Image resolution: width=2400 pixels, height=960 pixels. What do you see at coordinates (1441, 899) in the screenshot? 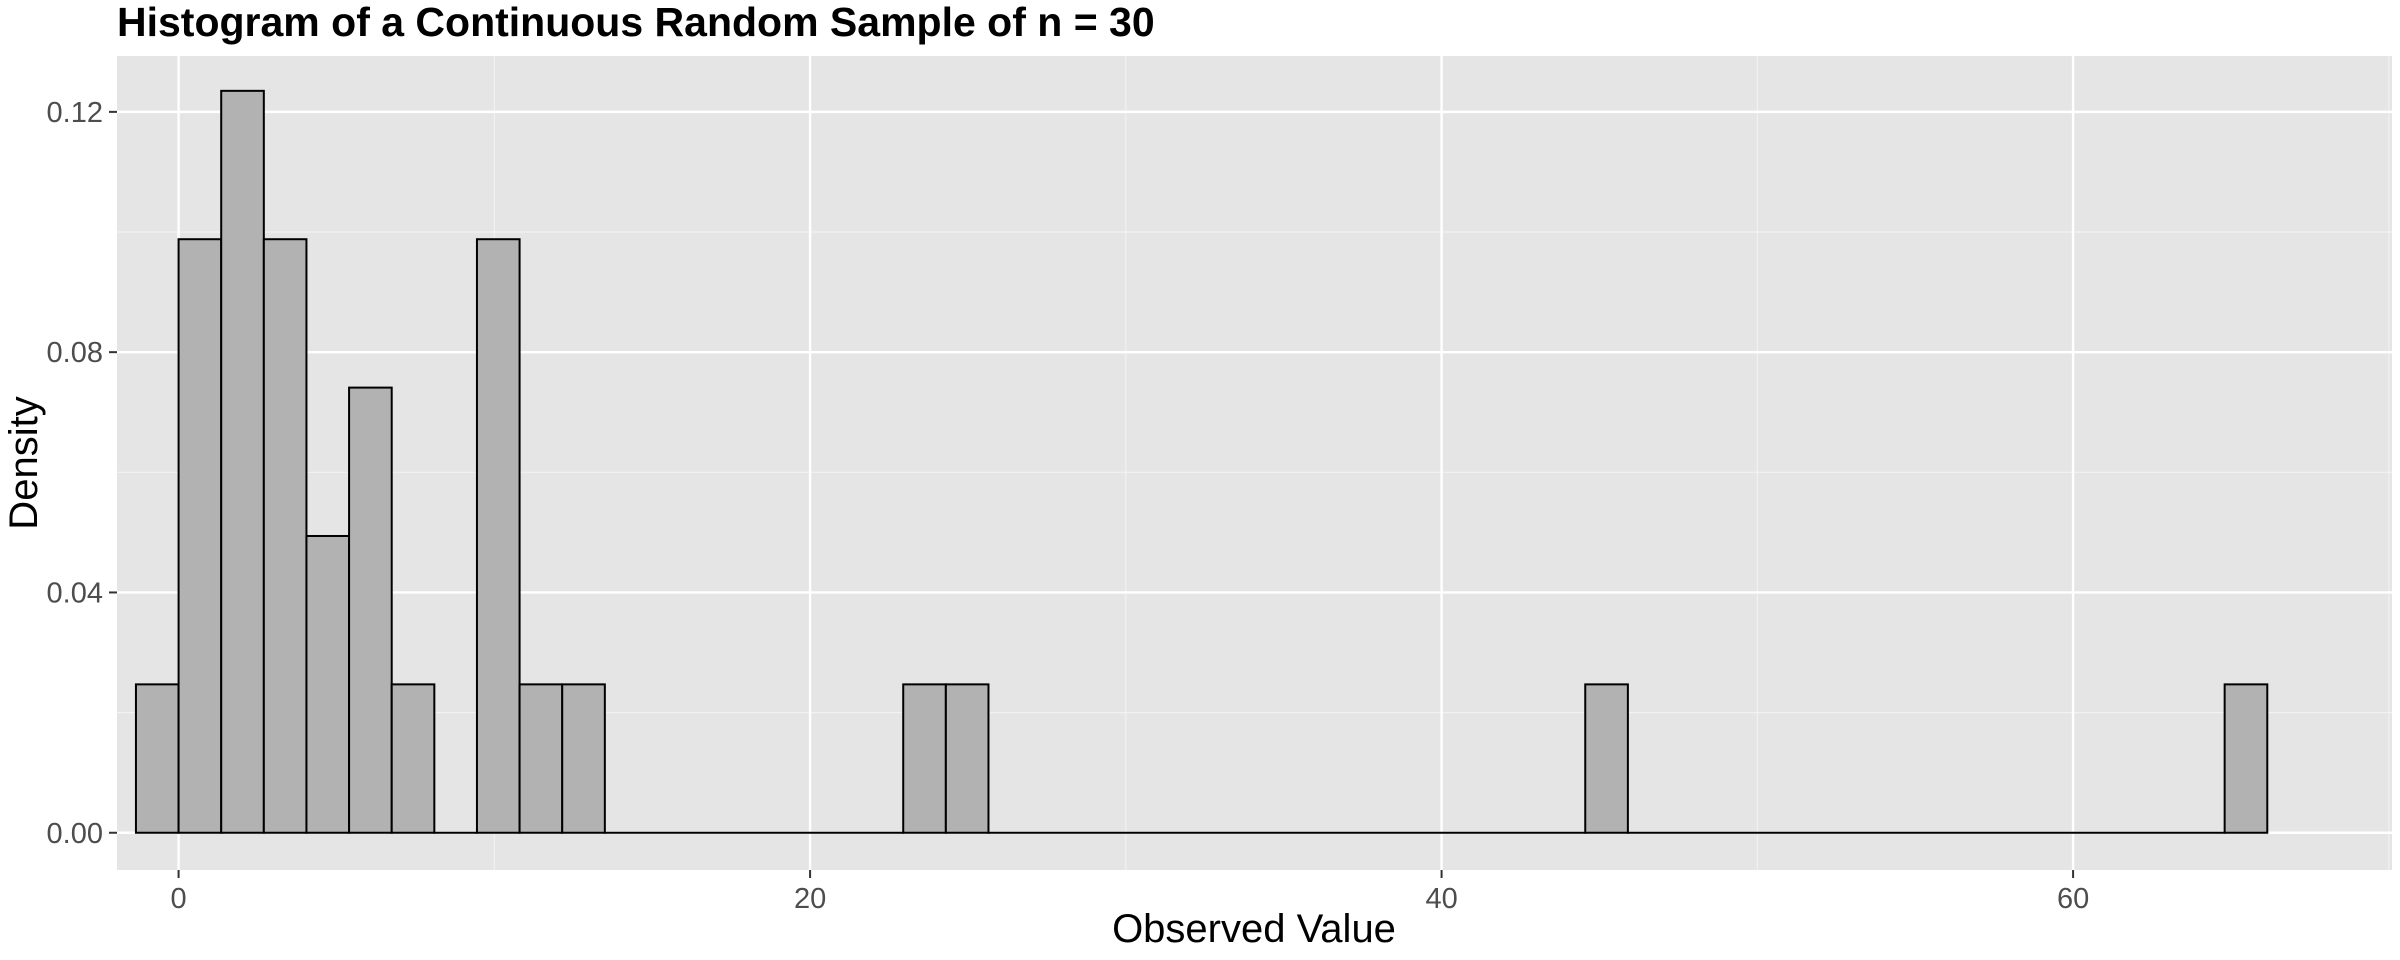
I see `x-tick-label: 40` at bounding box center [1441, 899].